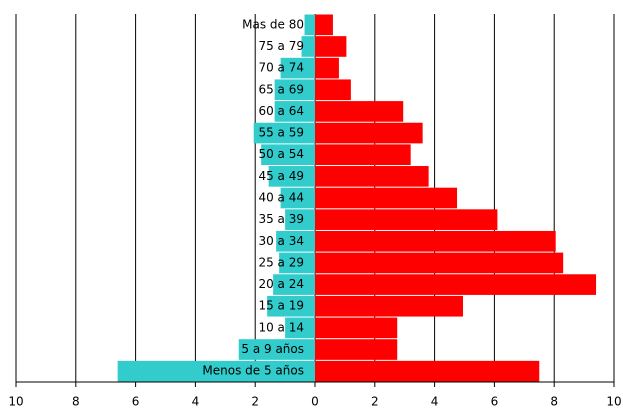  What do you see at coordinates (272, 349) in the screenshot?
I see `category-label: 5 a 9 años` at bounding box center [272, 349].